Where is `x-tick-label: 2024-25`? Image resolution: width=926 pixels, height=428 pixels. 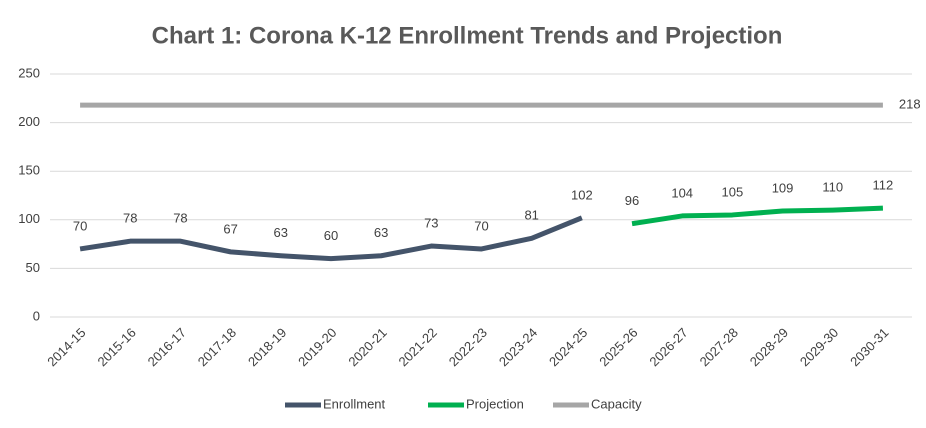
x-tick-label: 2024-25 is located at coordinates (568, 347).